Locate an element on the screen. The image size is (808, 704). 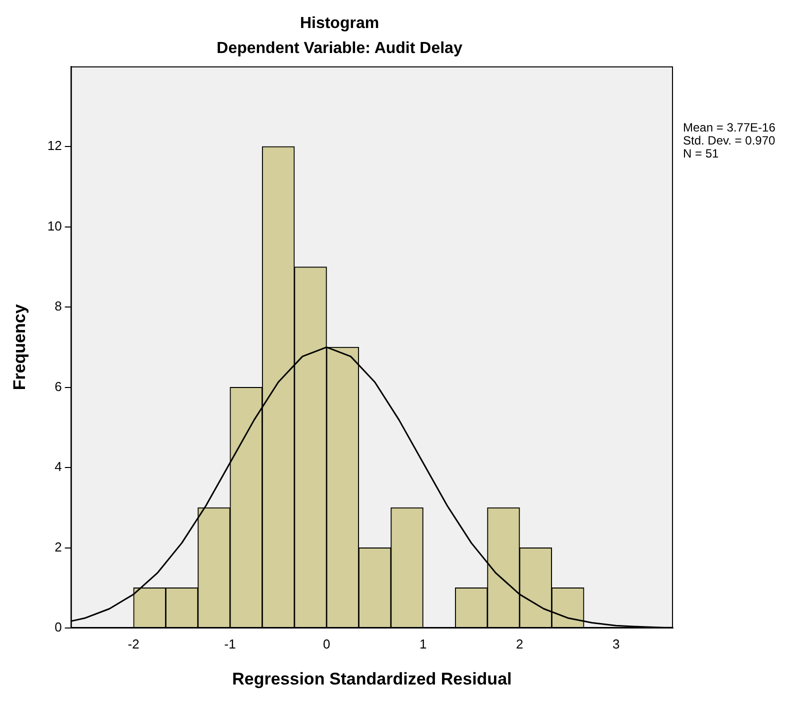
x-tick-label: 3 is located at coordinates (616, 644).